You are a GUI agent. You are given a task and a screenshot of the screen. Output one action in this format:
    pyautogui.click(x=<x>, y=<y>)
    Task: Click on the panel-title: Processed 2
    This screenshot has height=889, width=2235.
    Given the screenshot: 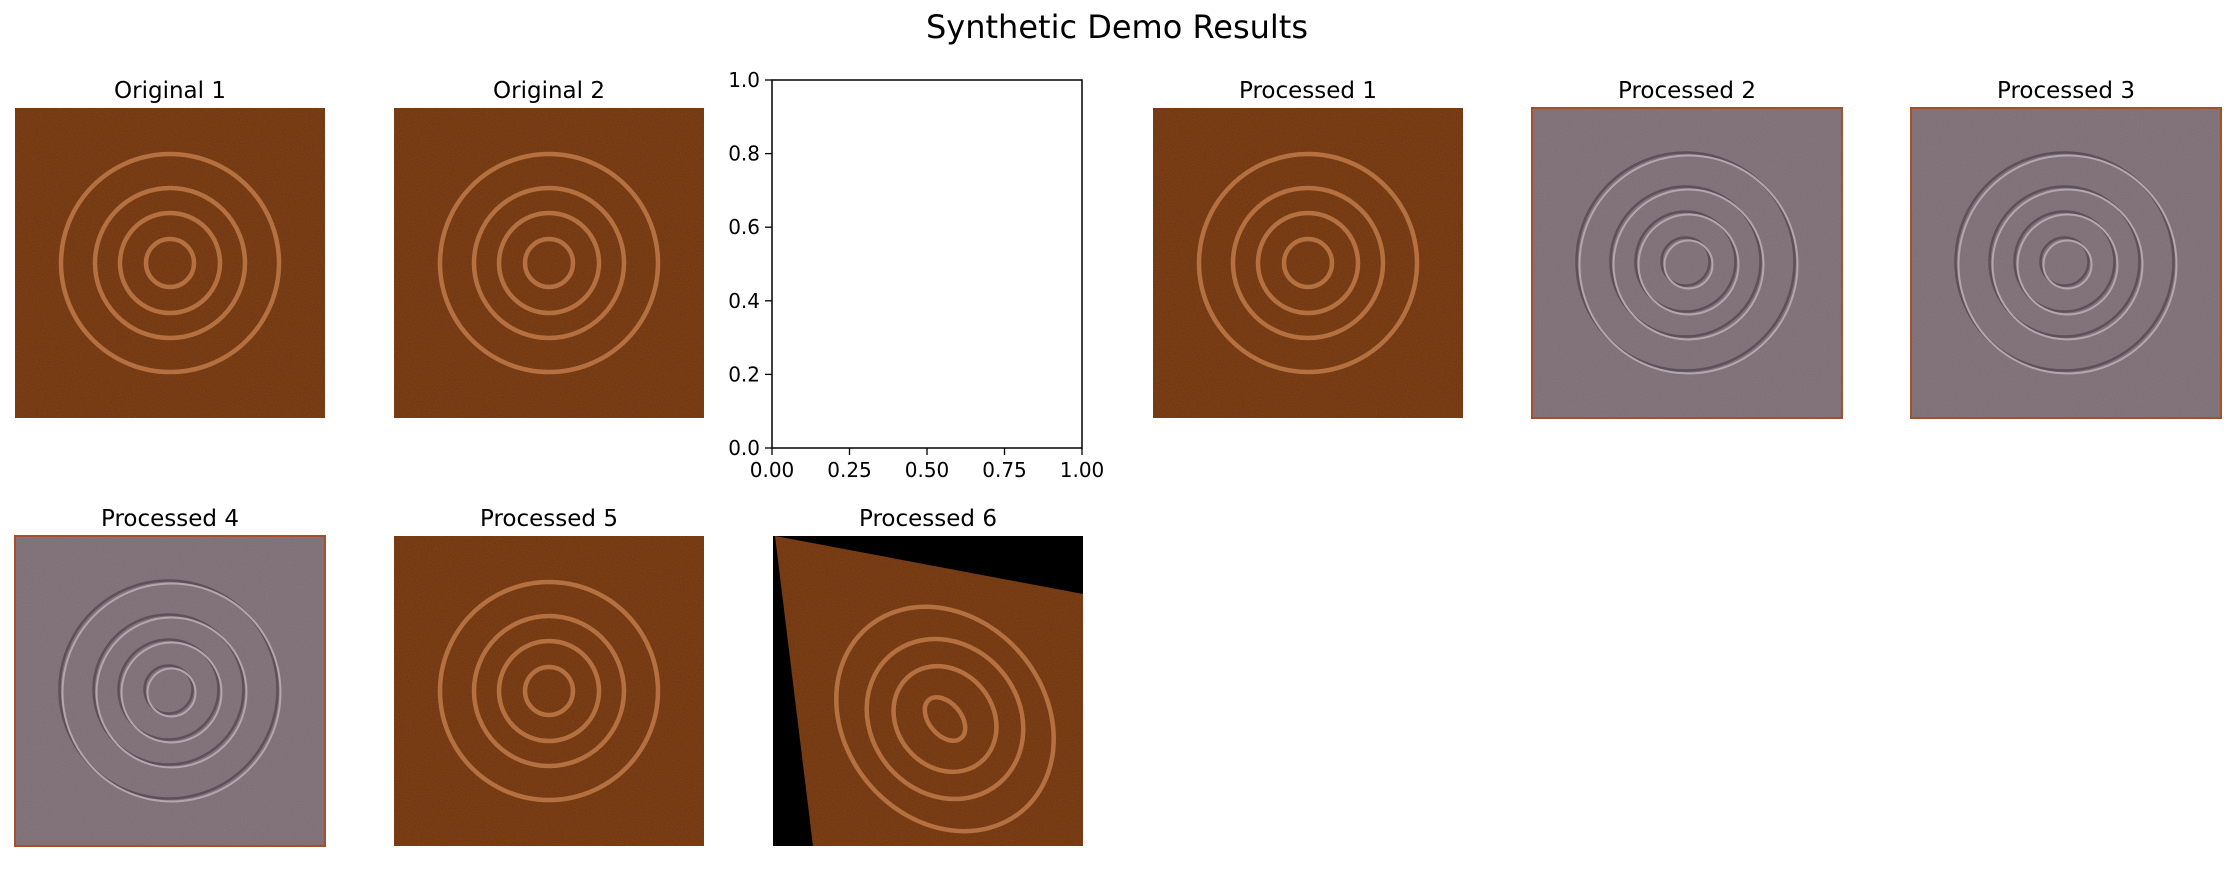 What is the action you would take?
    pyautogui.click(x=1687, y=91)
    